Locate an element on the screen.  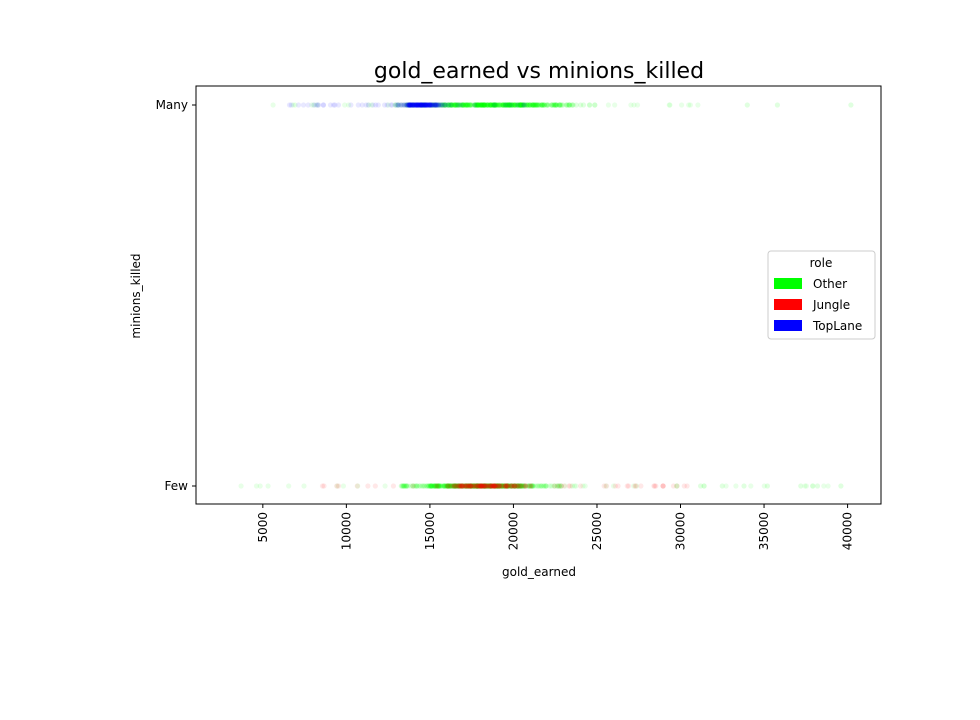
x-axis-ticks: 5000 10000 15000 20000 25000 30000 35000 40000 is located at coordinates (555, 527).